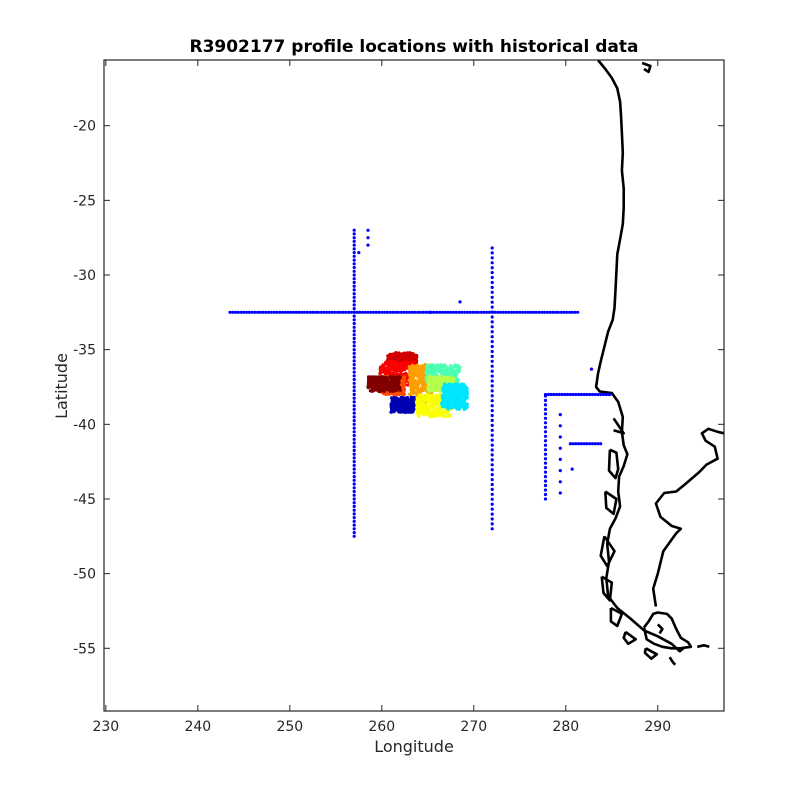 The height and width of the screenshot is (800, 800). I want to click on x-axis-label: Longitude, so click(414, 746).